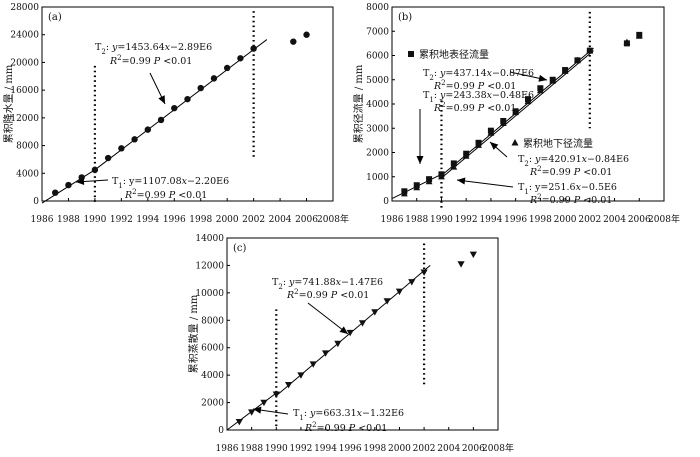 This screenshot has width=700, height=457. I want to click on annotation-part: =437.14, so click(465, 73).